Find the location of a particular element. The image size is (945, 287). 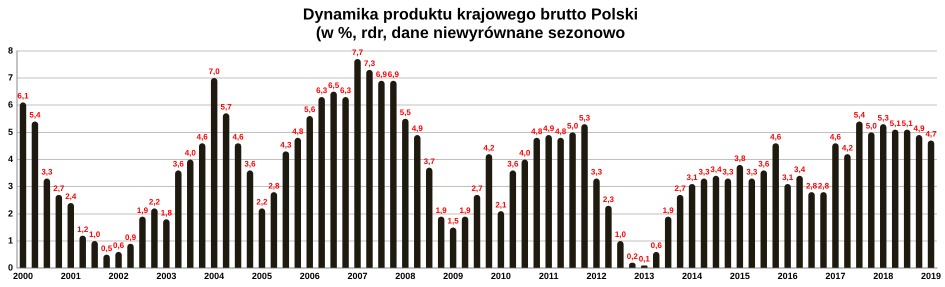

x-tick-label: 2002 is located at coordinates (118, 276).